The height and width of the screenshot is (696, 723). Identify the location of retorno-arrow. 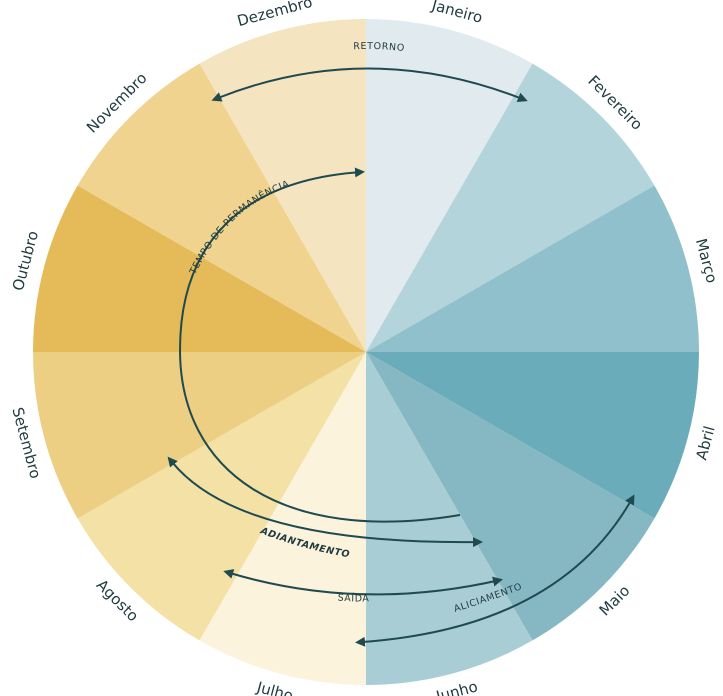
(369, 85).